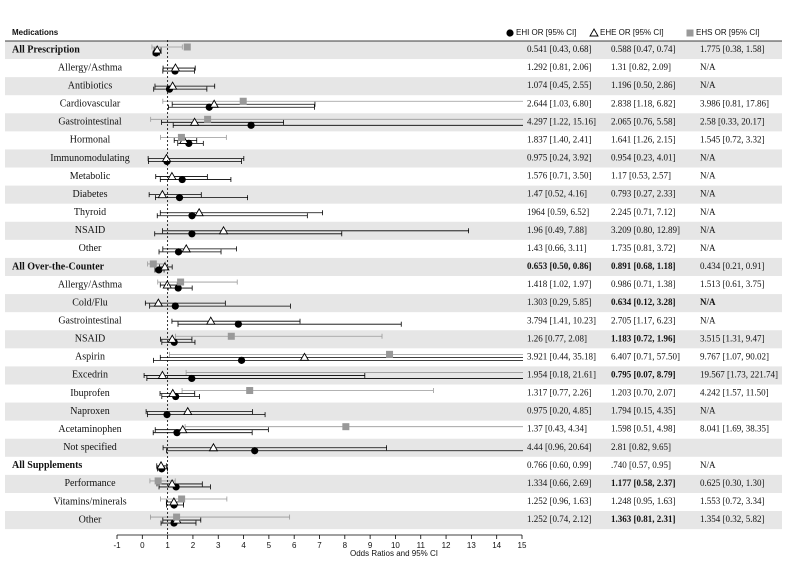 The width and height of the screenshot is (787, 561). Describe the element at coordinates (641, 67) in the screenshot. I see `value-label: 1.31 [0.82, 2.09]` at that location.